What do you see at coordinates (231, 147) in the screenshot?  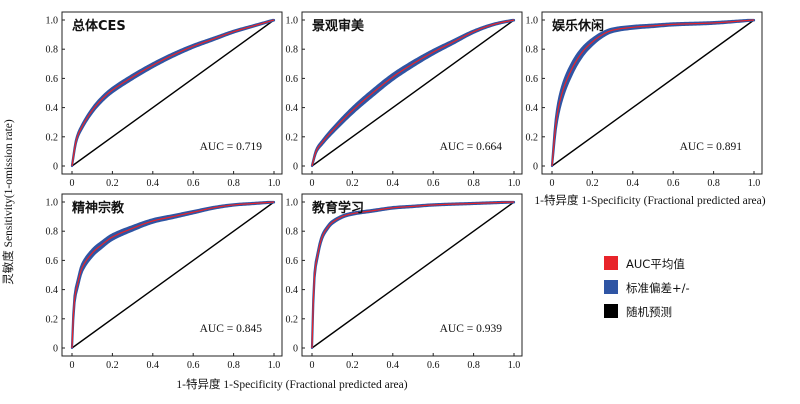 I see `auc-value-label: AUC = 0.719` at bounding box center [231, 147].